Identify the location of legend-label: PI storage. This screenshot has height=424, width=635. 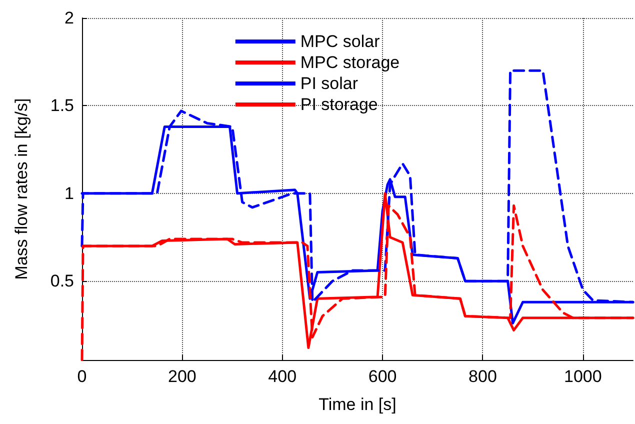
(339, 104).